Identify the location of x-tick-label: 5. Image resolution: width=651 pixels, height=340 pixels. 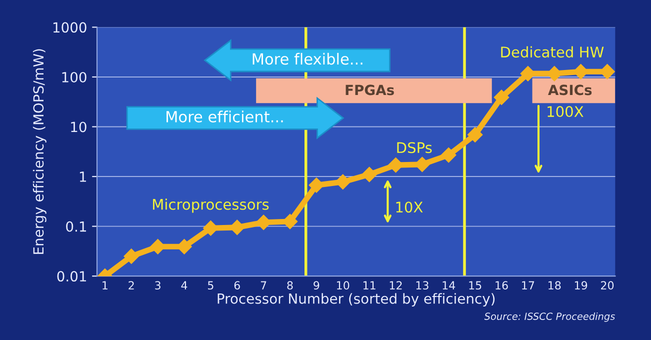
(211, 285).